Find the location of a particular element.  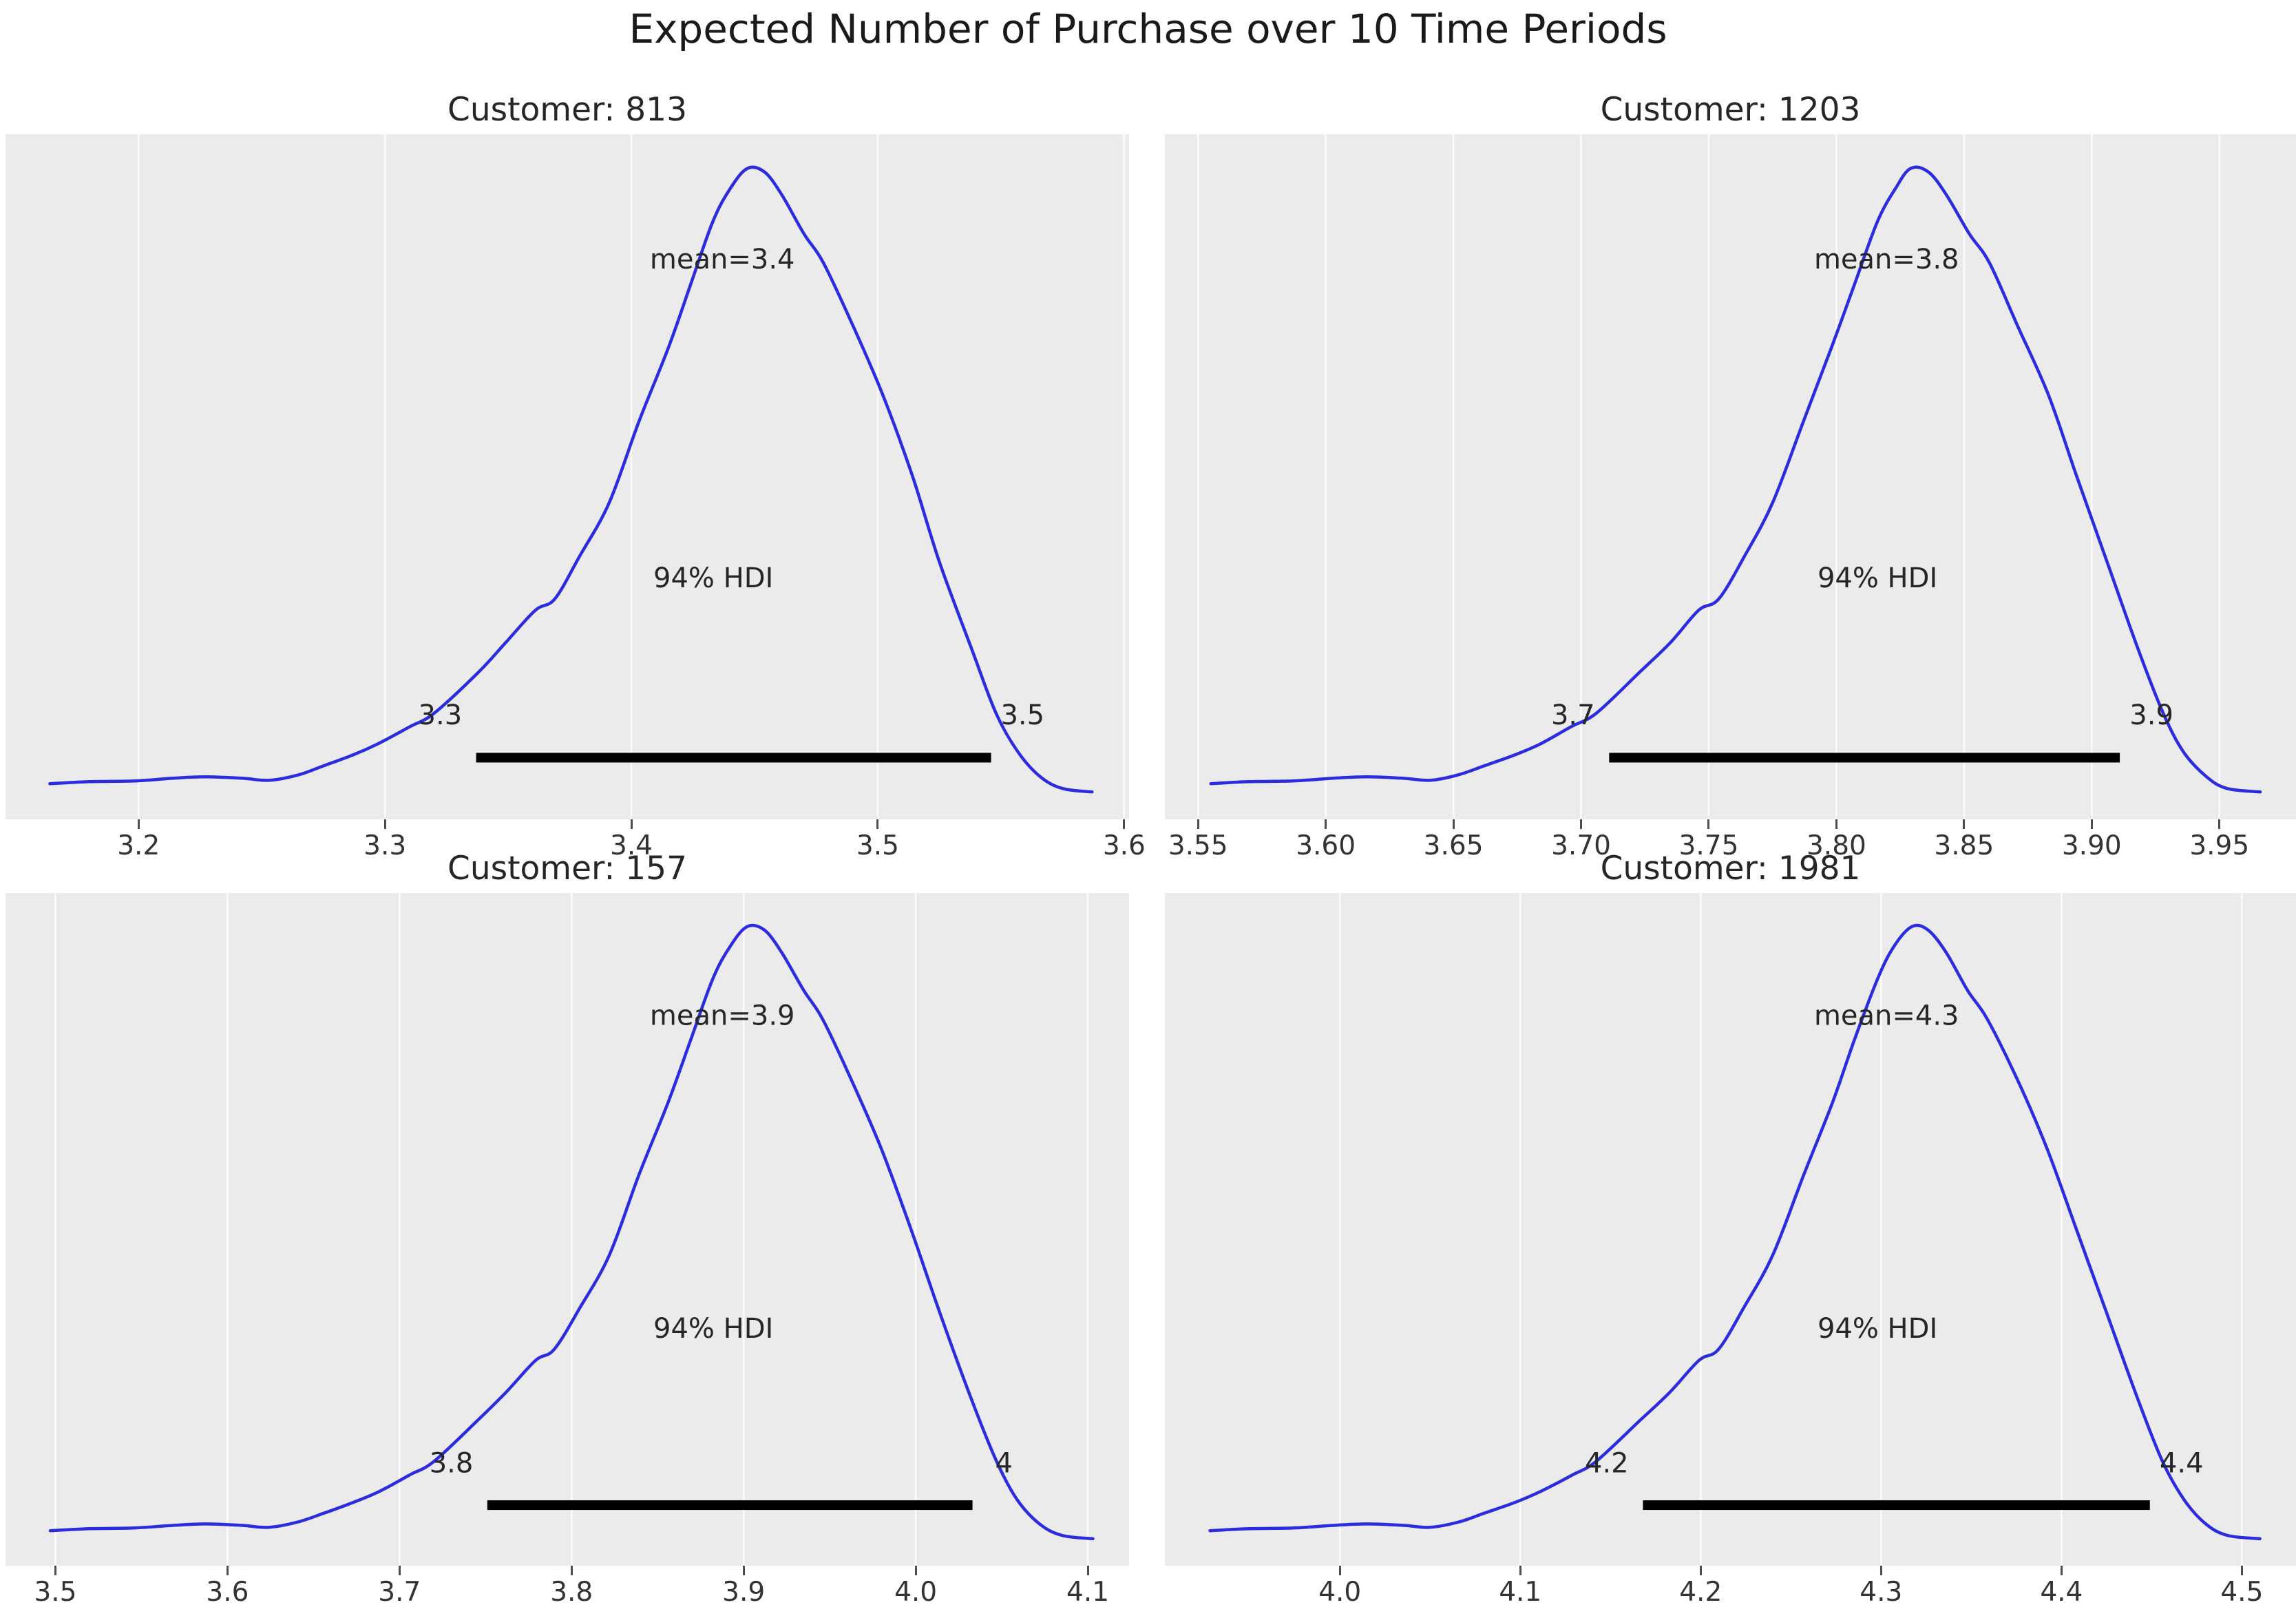

tick-label: 3.8 is located at coordinates (571, 1592).